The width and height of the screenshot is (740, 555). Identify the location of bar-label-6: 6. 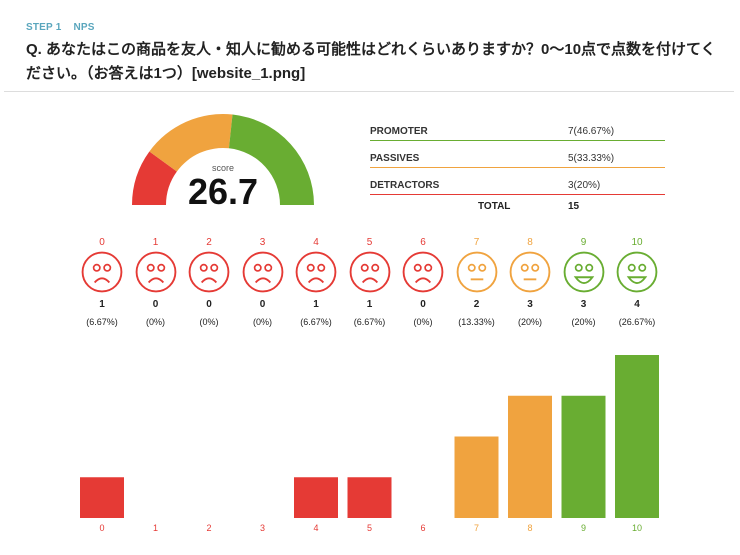
(422, 528).